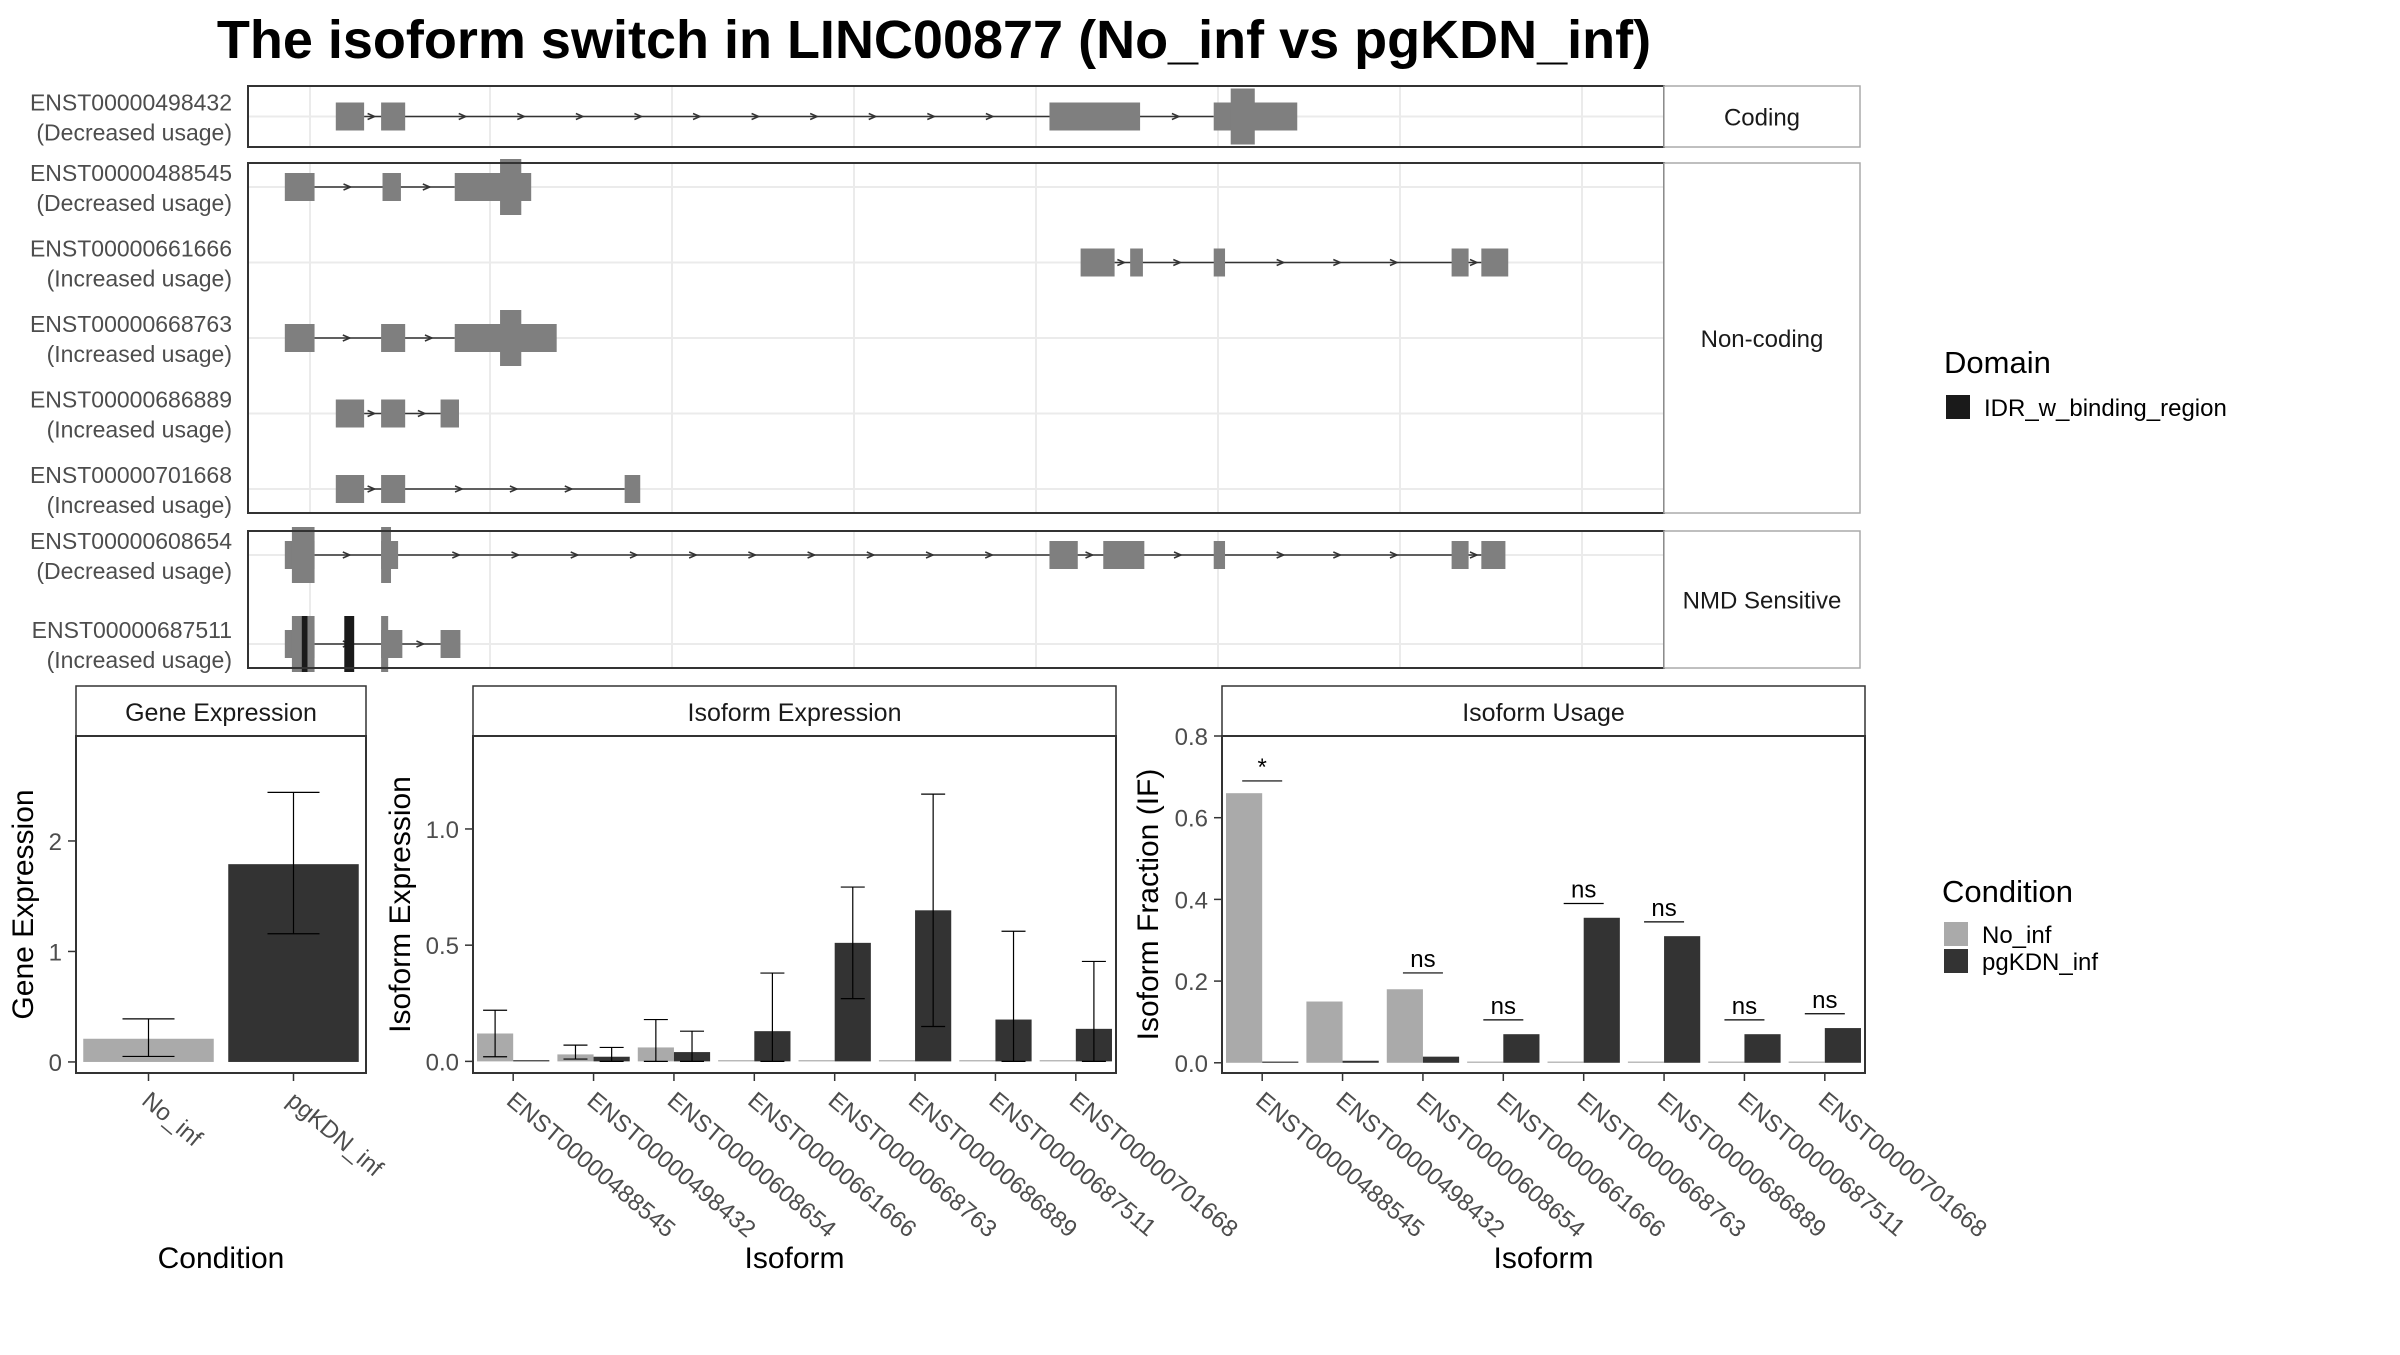 This screenshot has width=2400, height=1355. Describe the element at coordinates (1262, 767) in the screenshot. I see `significance-label: *` at that location.